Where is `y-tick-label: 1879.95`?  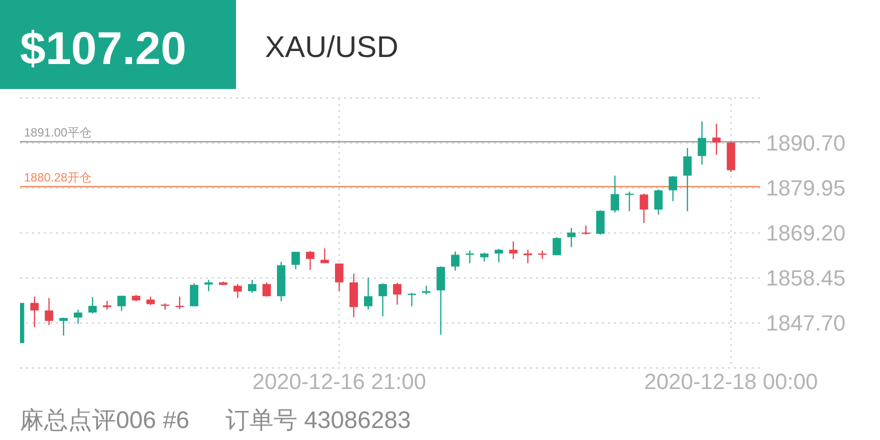 y-tick-label: 1879.95 is located at coordinates (806, 188).